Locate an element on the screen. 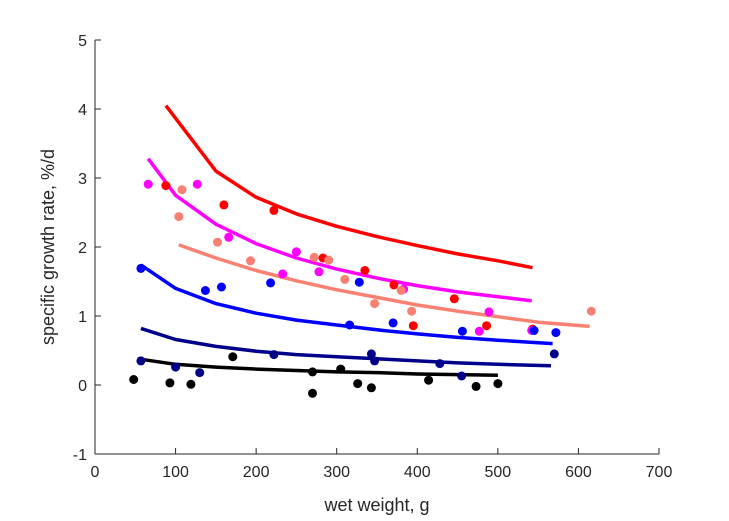  series-2-fit-line is located at coordinates (384, 286).